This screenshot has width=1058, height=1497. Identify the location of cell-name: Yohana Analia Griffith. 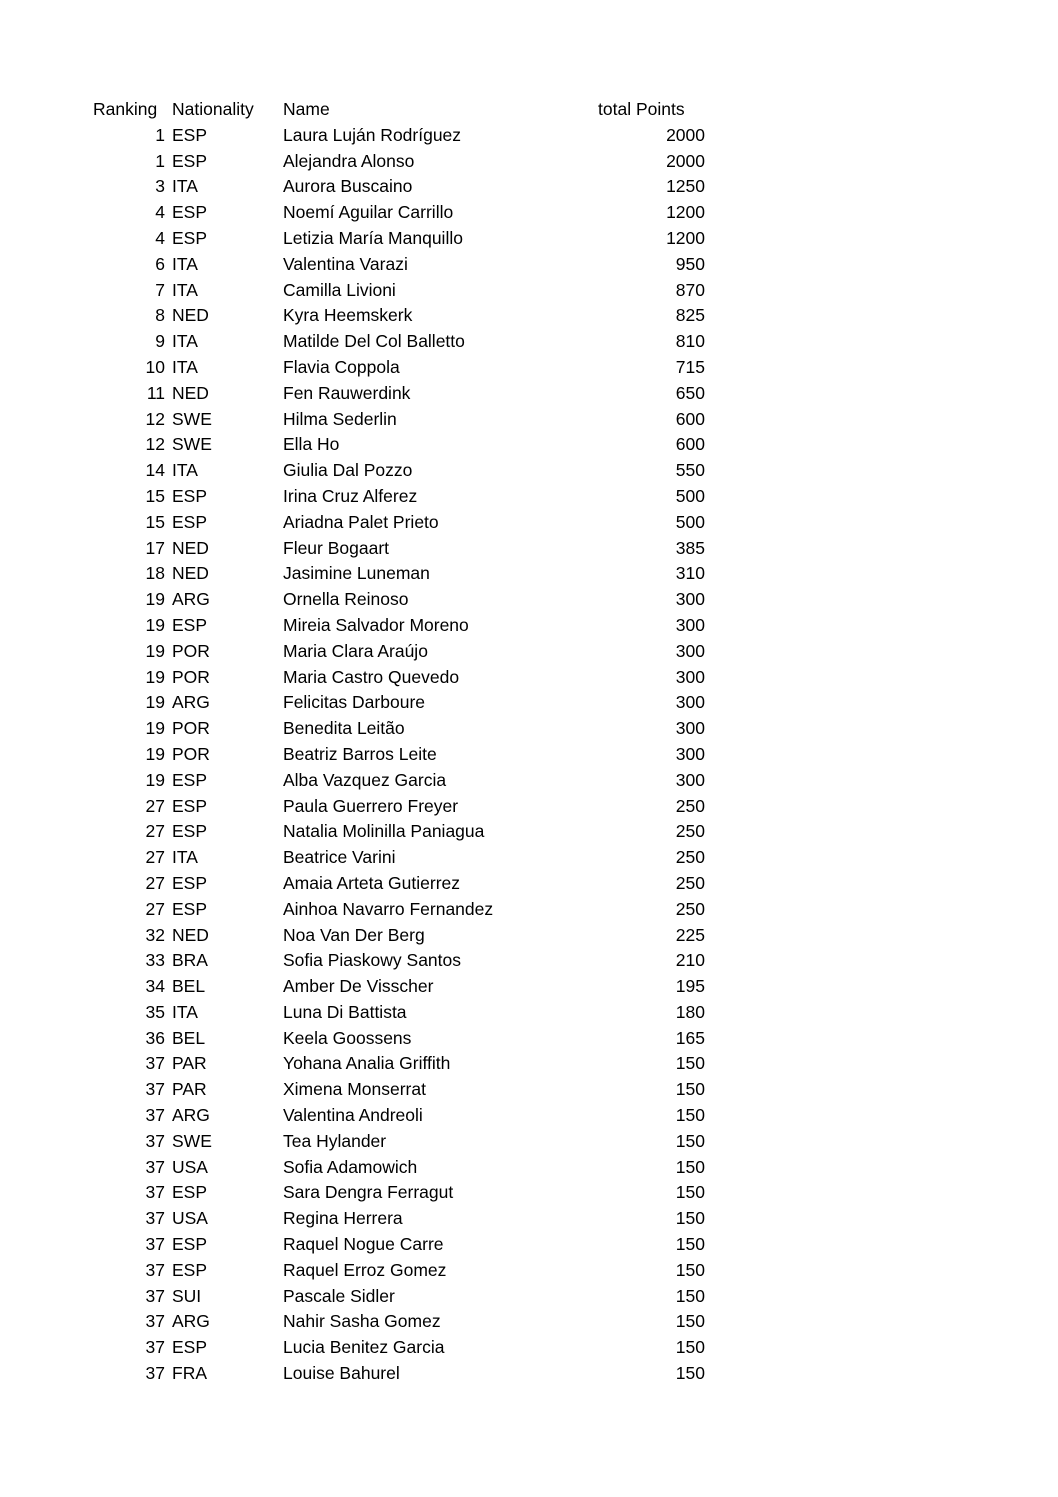
(367, 1063).